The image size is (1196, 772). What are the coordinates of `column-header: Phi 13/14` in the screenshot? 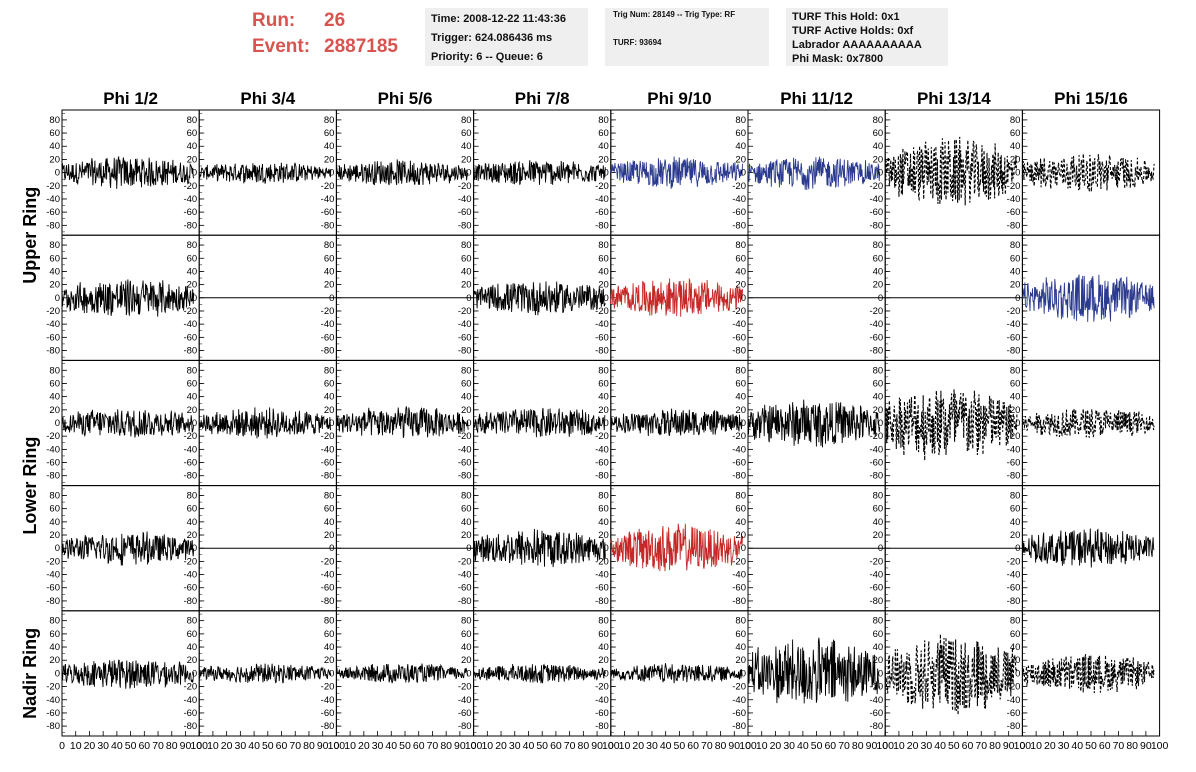 It's located at (954, 98).